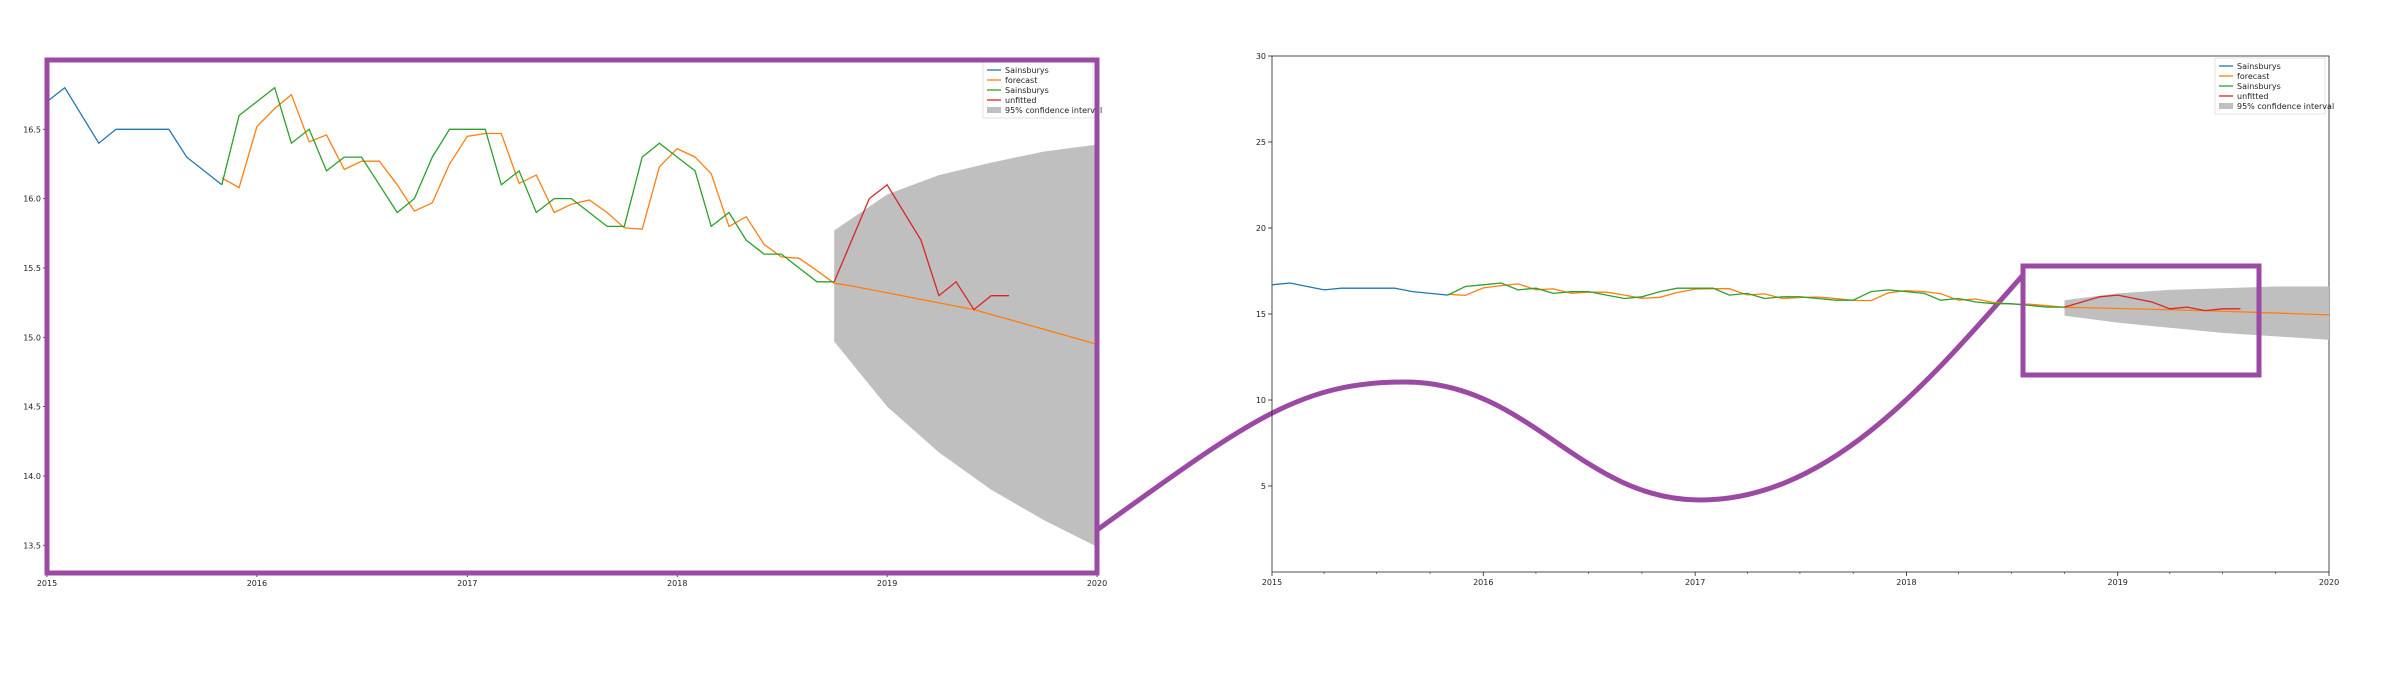  I want to click on y-tick-label: 16.5, so click(32, 129).